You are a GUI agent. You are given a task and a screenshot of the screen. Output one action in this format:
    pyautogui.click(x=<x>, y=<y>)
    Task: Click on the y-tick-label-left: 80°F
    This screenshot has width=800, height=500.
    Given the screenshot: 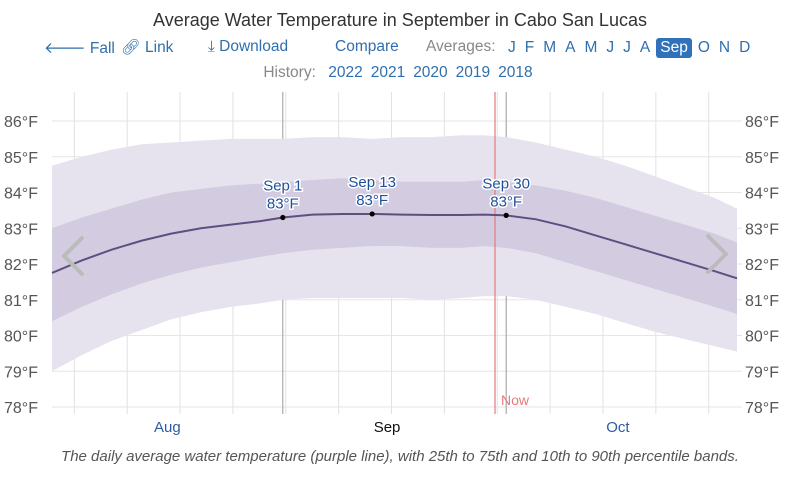 What is the action you would take?
    pyautogui.click(x=21, y=337)
    